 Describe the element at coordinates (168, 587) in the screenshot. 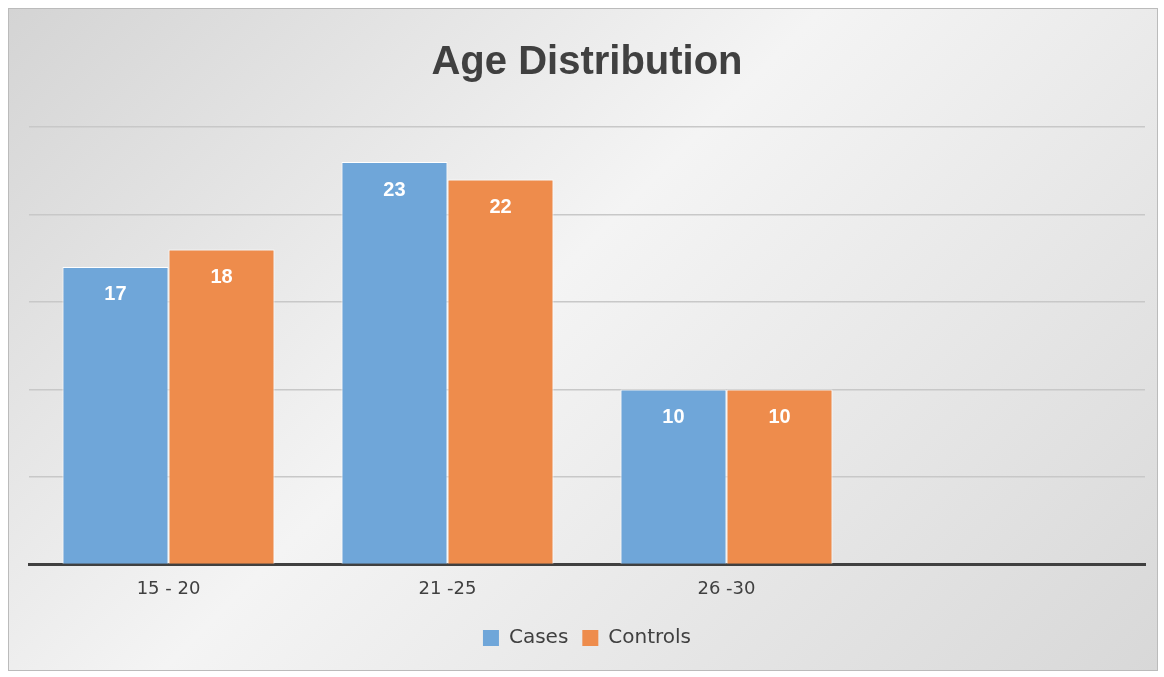

I see `x-tick-label: 15 - 20` at that location.